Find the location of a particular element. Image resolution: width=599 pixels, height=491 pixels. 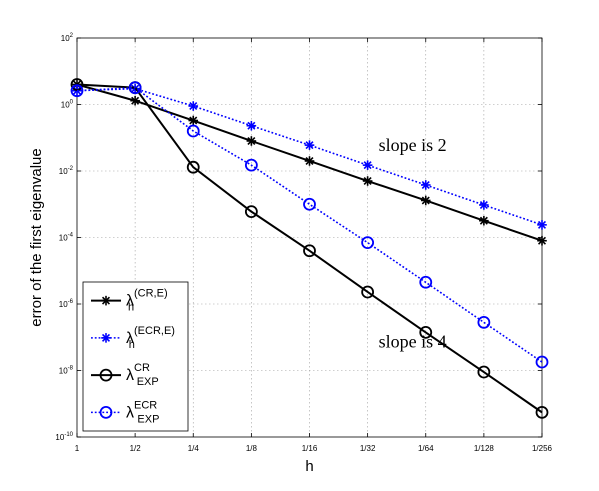

slope-annotation-2: slope is 4 is located at coordinates (413, 341).